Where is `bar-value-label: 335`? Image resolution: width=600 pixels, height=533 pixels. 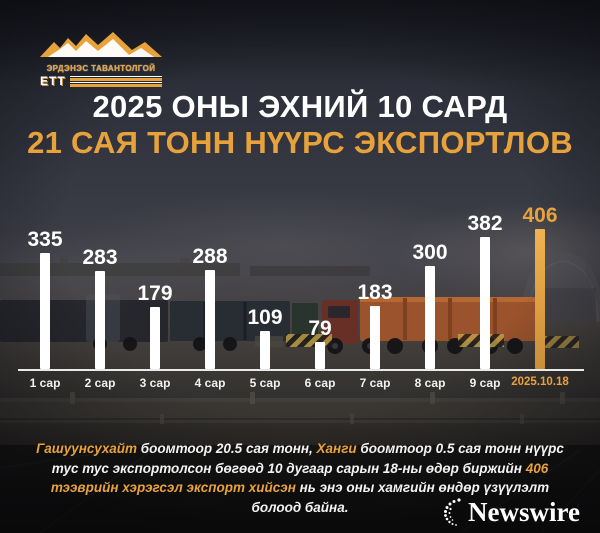
bar-value-label: 335 is located at coordinates (45, 239).